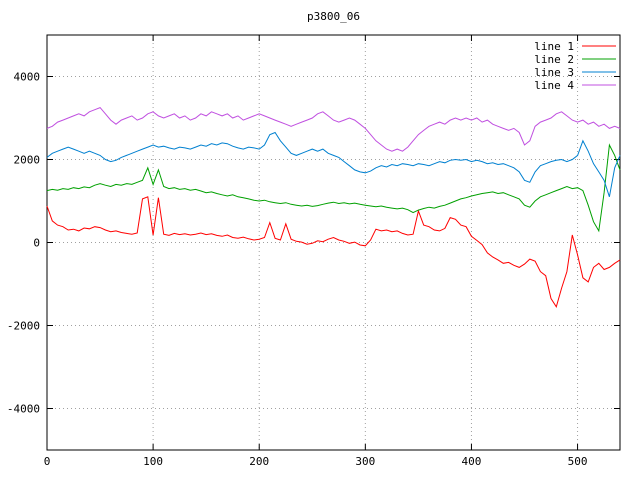  I want to click on legend-label: line 4, so click(554, 85).